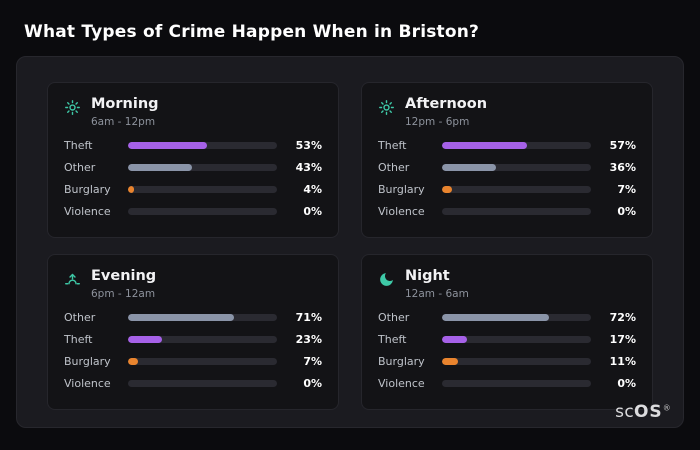  Describe the element at coordinates (123, 293) in the screenshot. I see `card-subtitle: 6pm - 12am` at that location.